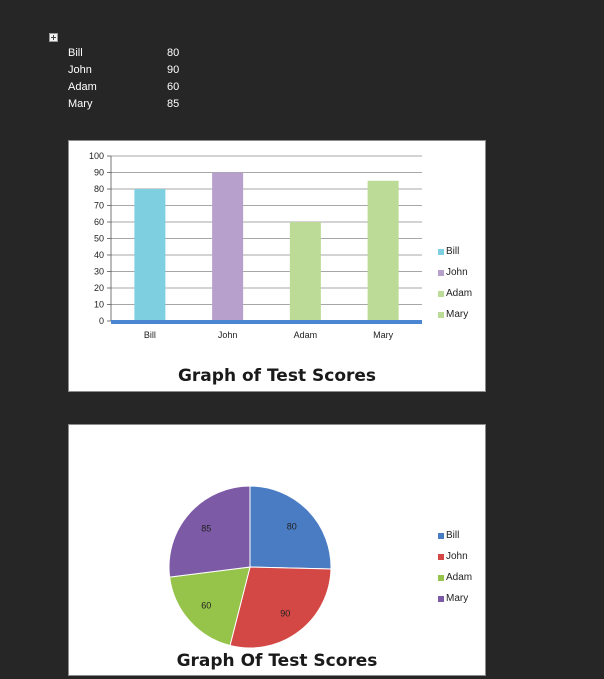 This screenshot has height=679, width=604. I want to click on slice-data-label: 85, so click(206, 528).